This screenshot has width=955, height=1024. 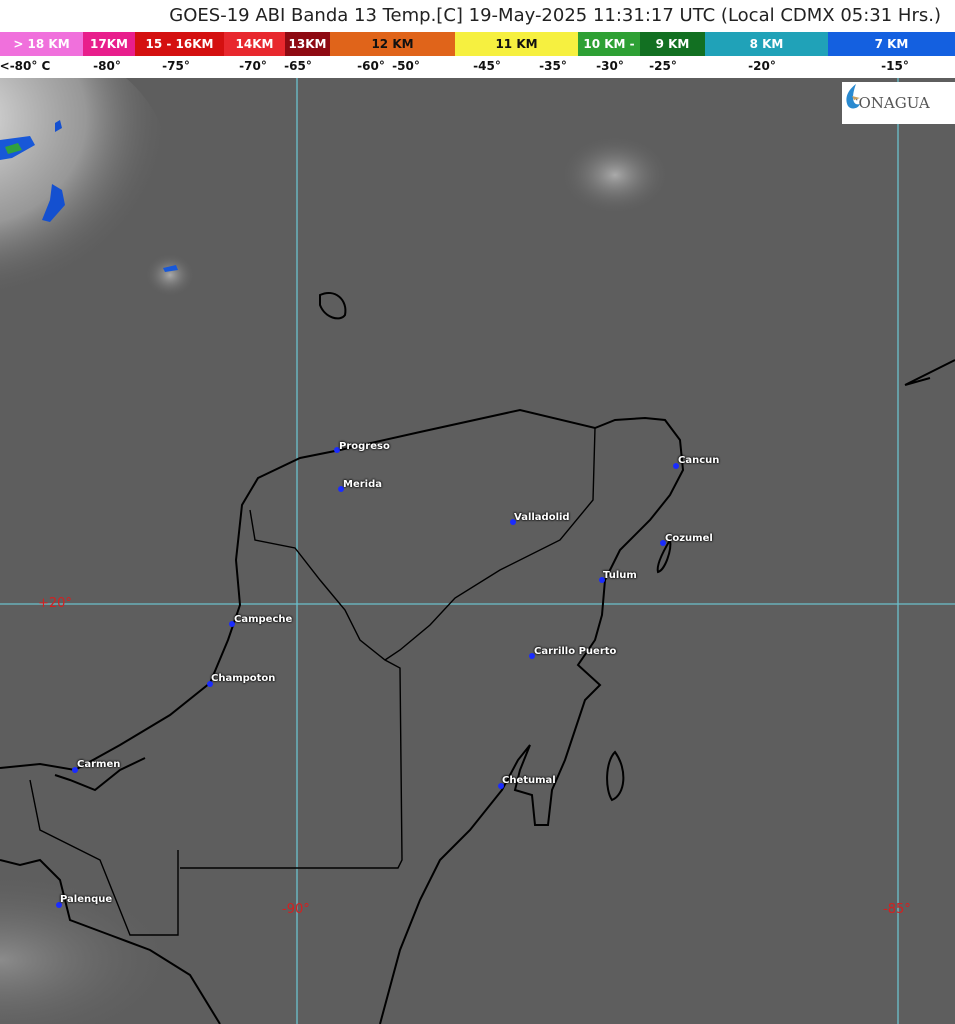 What do you see at coordinates (176, 66) in the screenshot?
I see `temp-label: -75°` at bounding box center [176, 66].